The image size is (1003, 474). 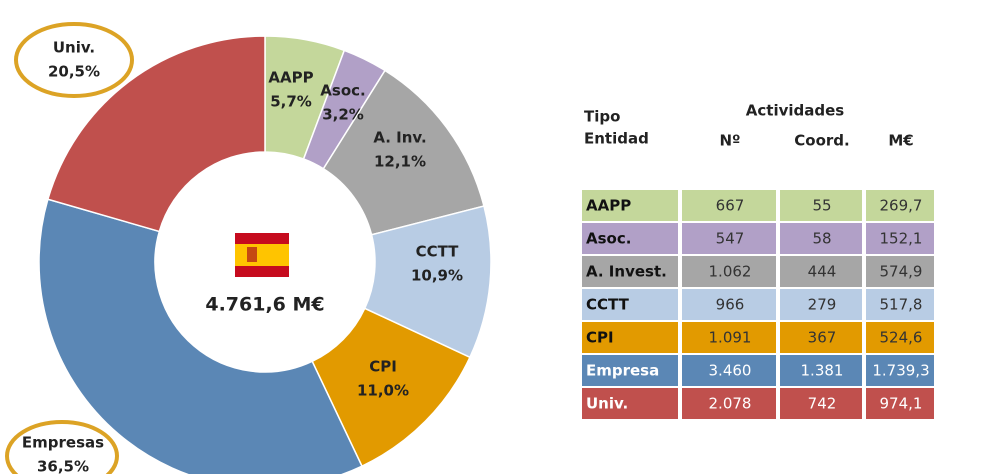 What do you see at coordinates (74, 72) in the screenshot?
I see `slice-value-label: 20,5%` at bounding box center [74, 72].